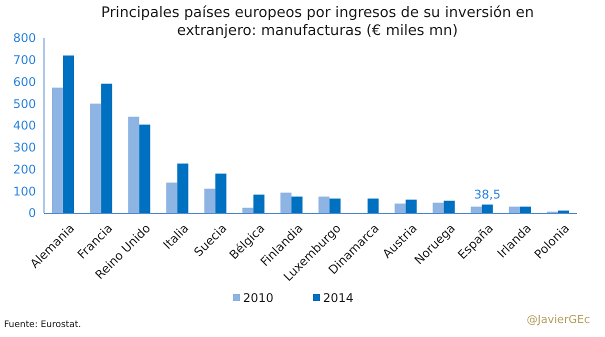 This screenshot has height=337, width=605. Describe the element at coordinates (24, 60) in the screenshot. I see `y-tick-label: 700` at that location.